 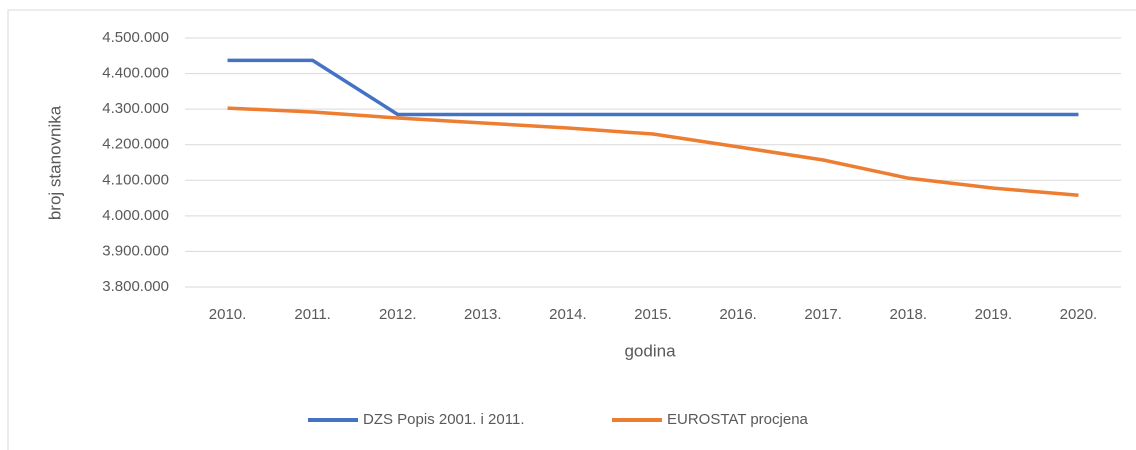 What do you see at coordinates (312, 314) in the screenshot?
I see `x-tick-label: 2011.` at bounding box center [312, 314].